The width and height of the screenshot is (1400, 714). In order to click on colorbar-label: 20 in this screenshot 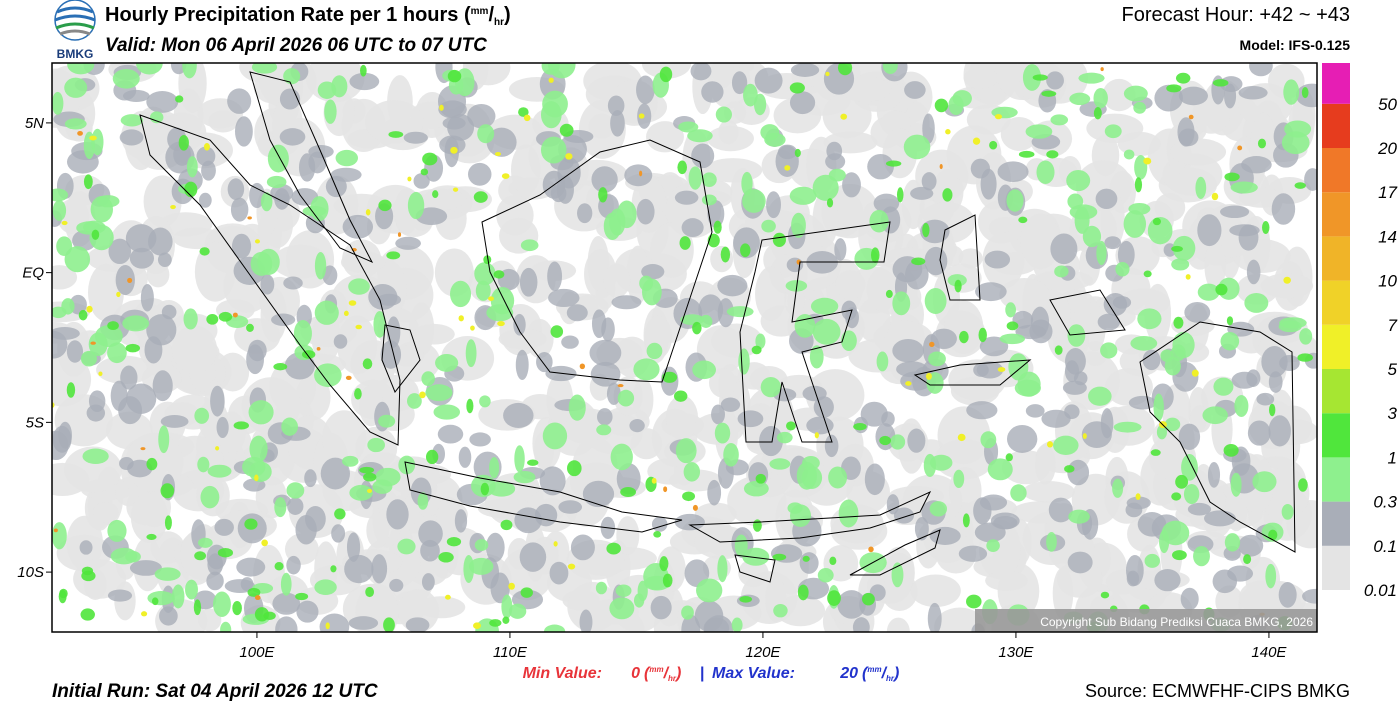, I will do `click(1387, 148)`.